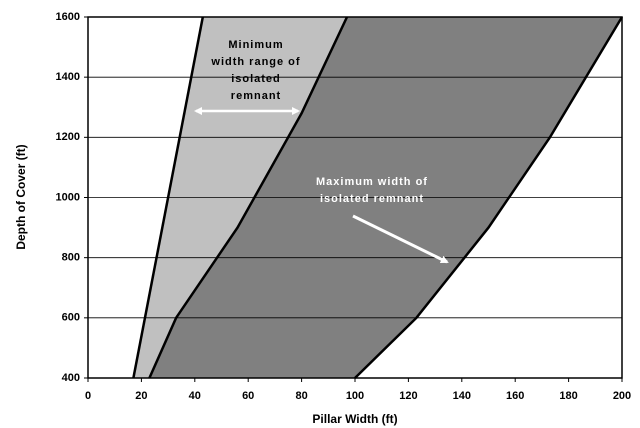 Image resolution: width=640 pixels, height=428 pixels. I want to click on y-tick-label: 400, so click(71, 378).